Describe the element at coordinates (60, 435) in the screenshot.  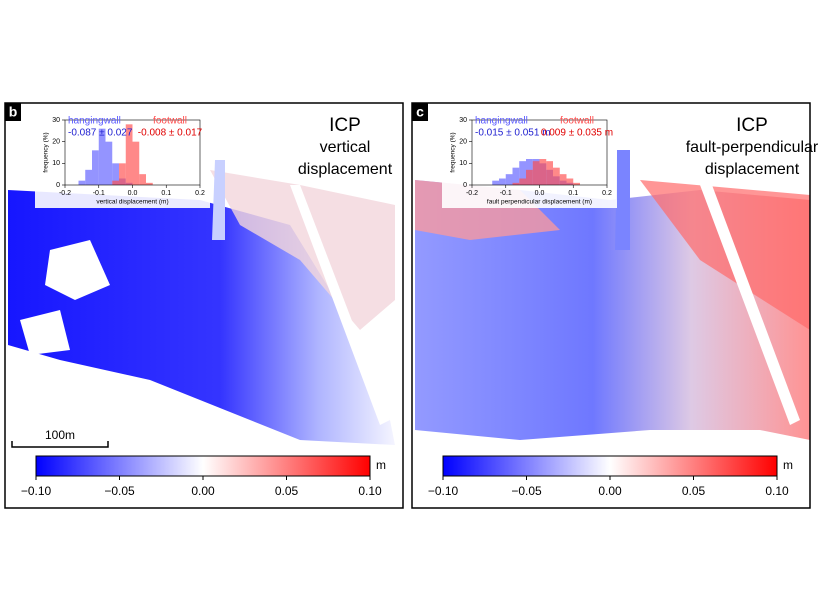
I see `scale-bar-label: 100m` at that location.